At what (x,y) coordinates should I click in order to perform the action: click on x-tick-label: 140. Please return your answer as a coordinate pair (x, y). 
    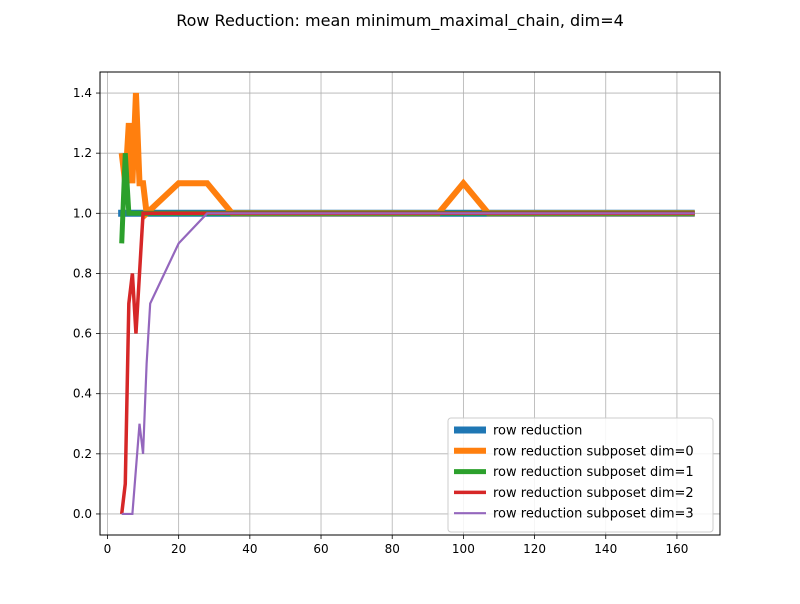
    Looking at the image, I should click on (605, 549).